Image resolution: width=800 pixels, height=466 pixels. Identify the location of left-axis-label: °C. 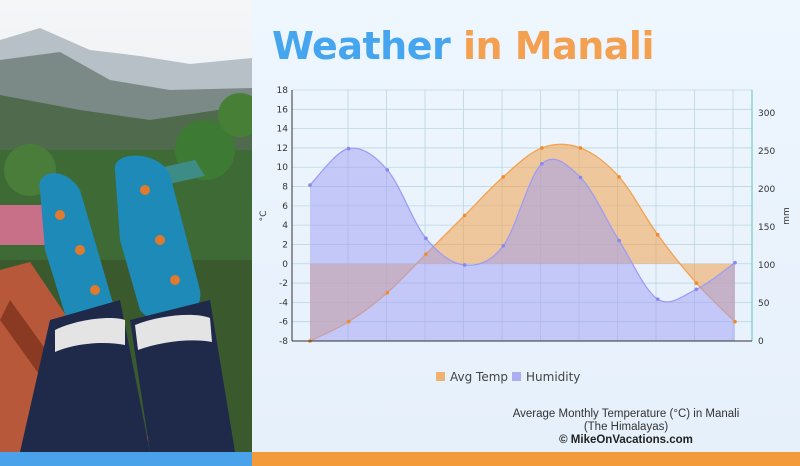
(264, 216).